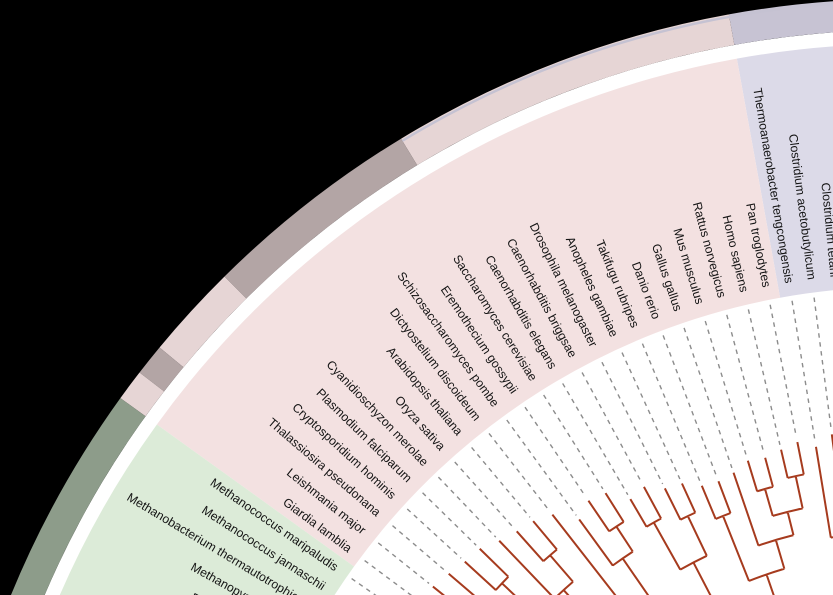  Describe the element at coordinates (142, 394) in the screenshot. I see `ring-segment-giardia-ring` at that location.